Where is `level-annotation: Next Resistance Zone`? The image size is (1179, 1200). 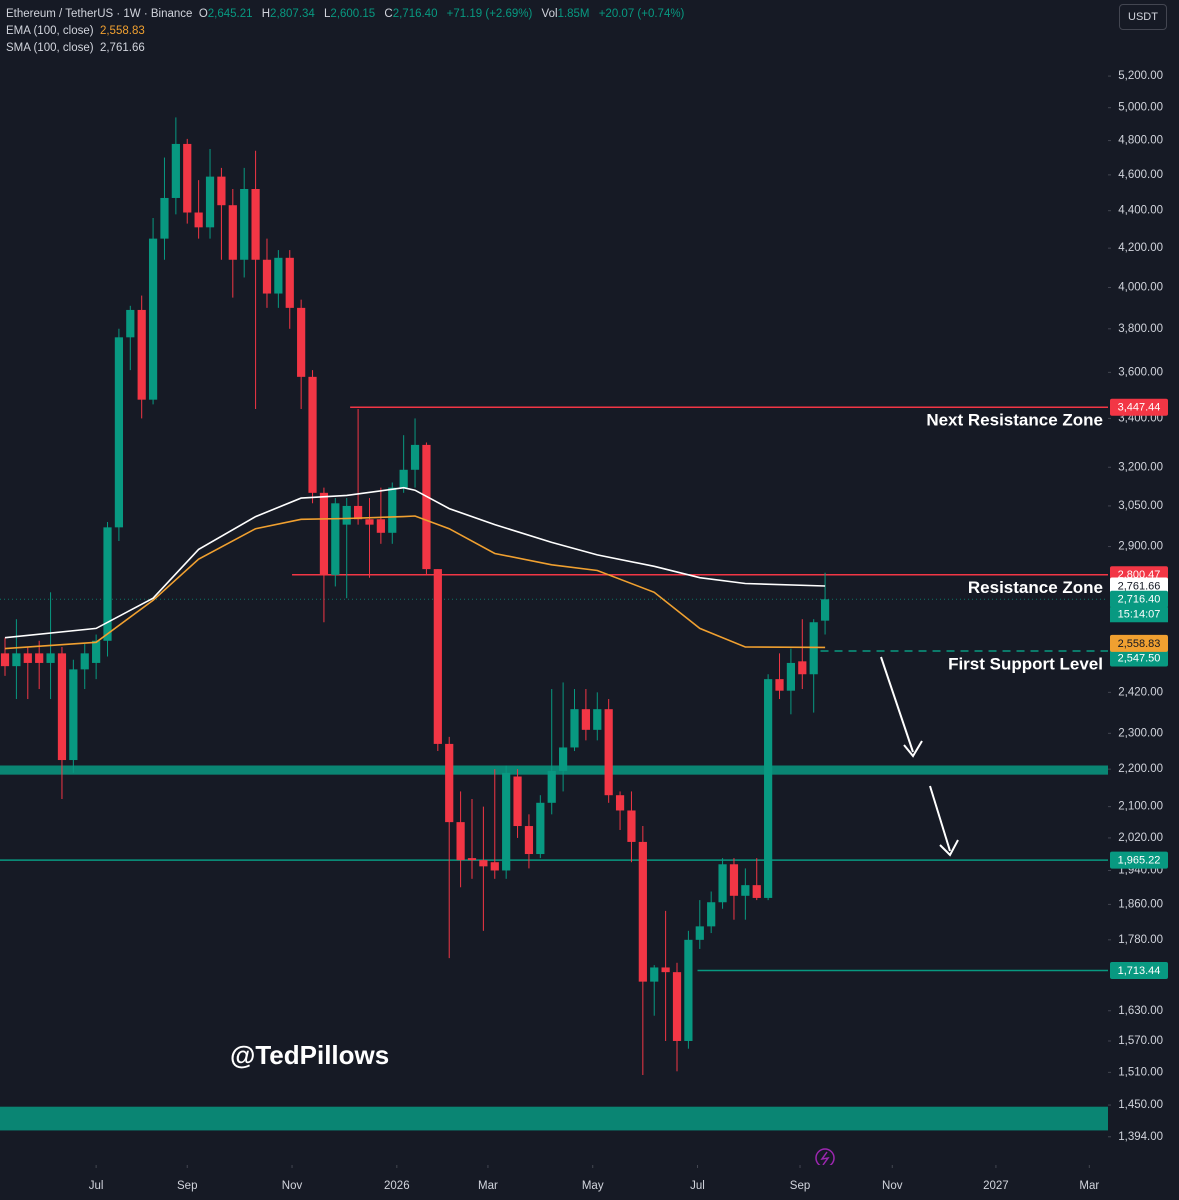
level-annotation: Next Resistance Zone is located at coordinates (1014, 420).